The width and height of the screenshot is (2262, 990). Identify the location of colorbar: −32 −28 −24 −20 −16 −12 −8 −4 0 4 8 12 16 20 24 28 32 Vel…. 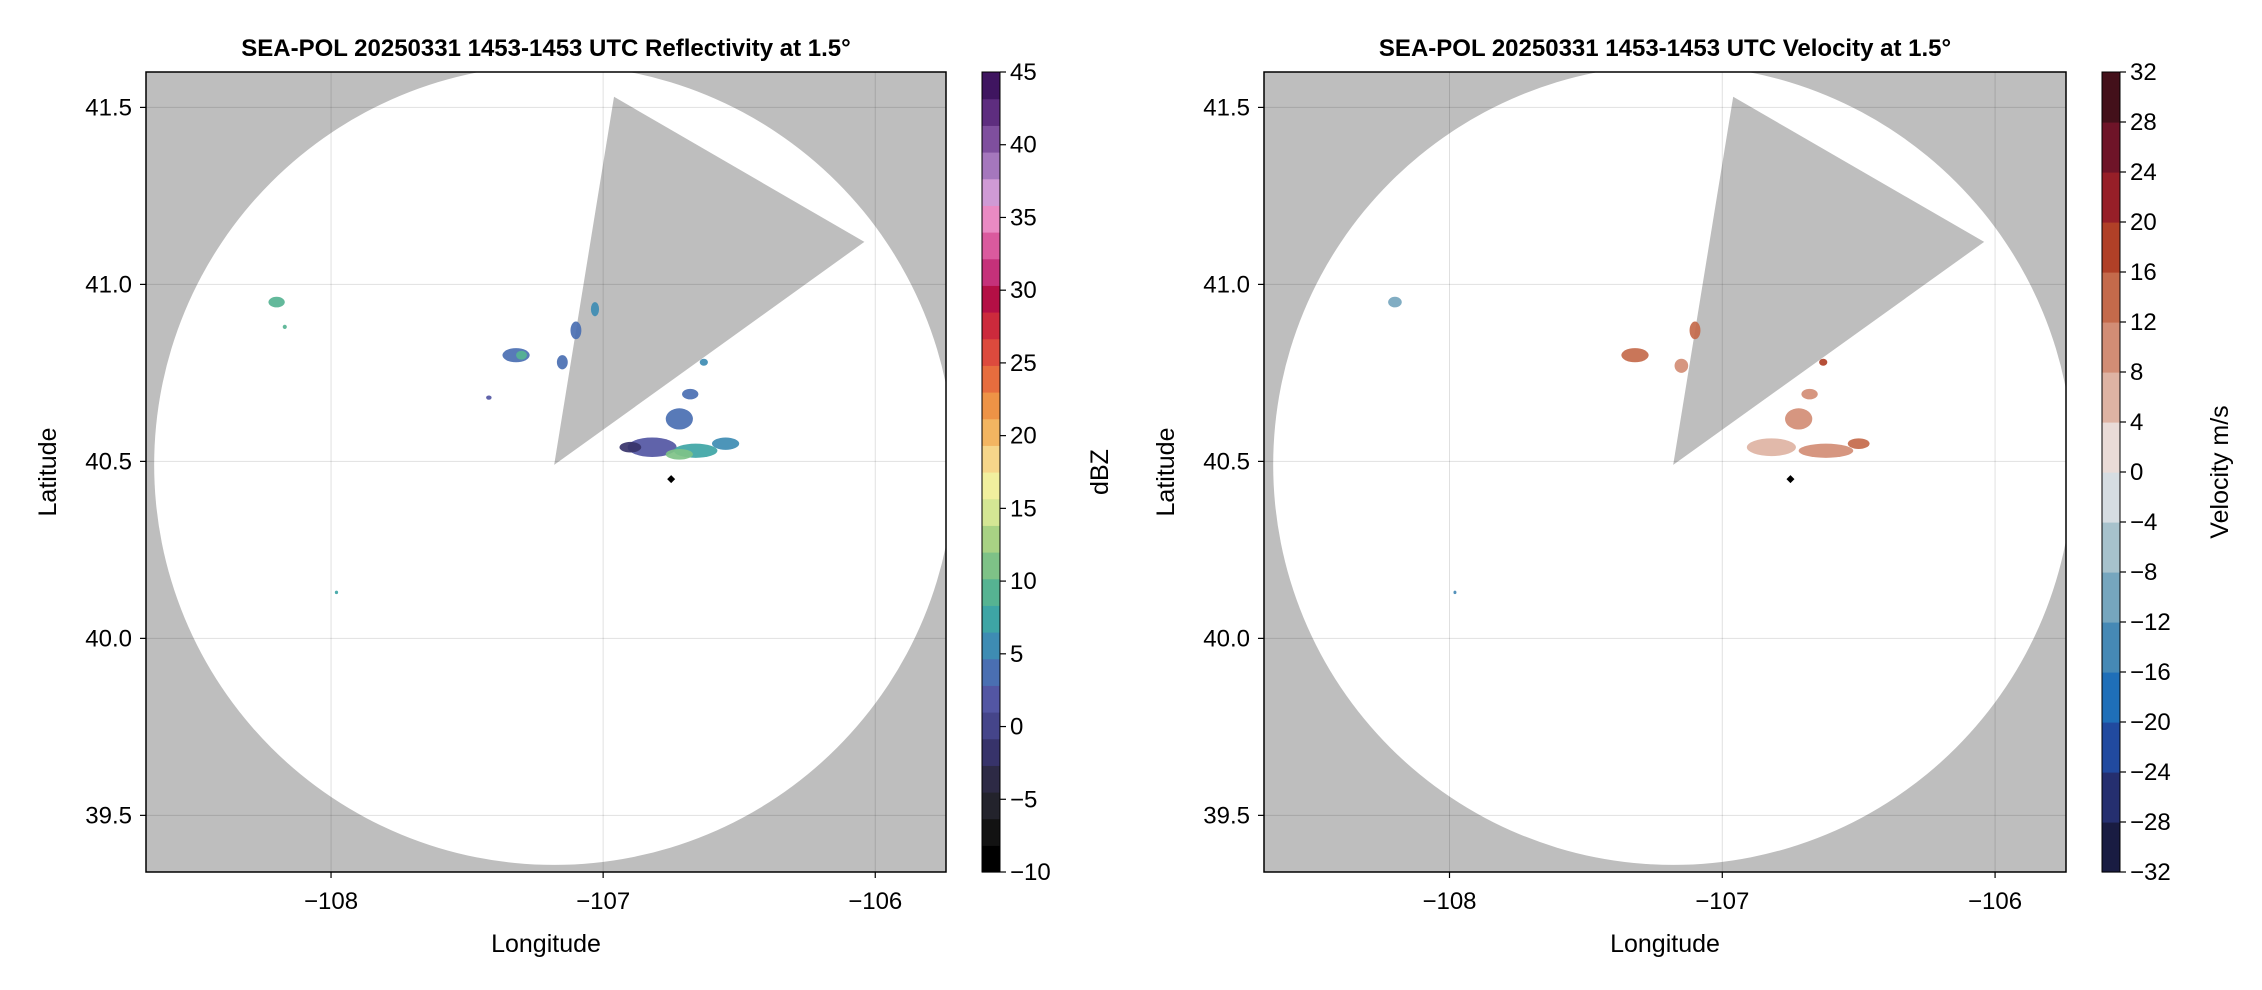
(2167, 472).